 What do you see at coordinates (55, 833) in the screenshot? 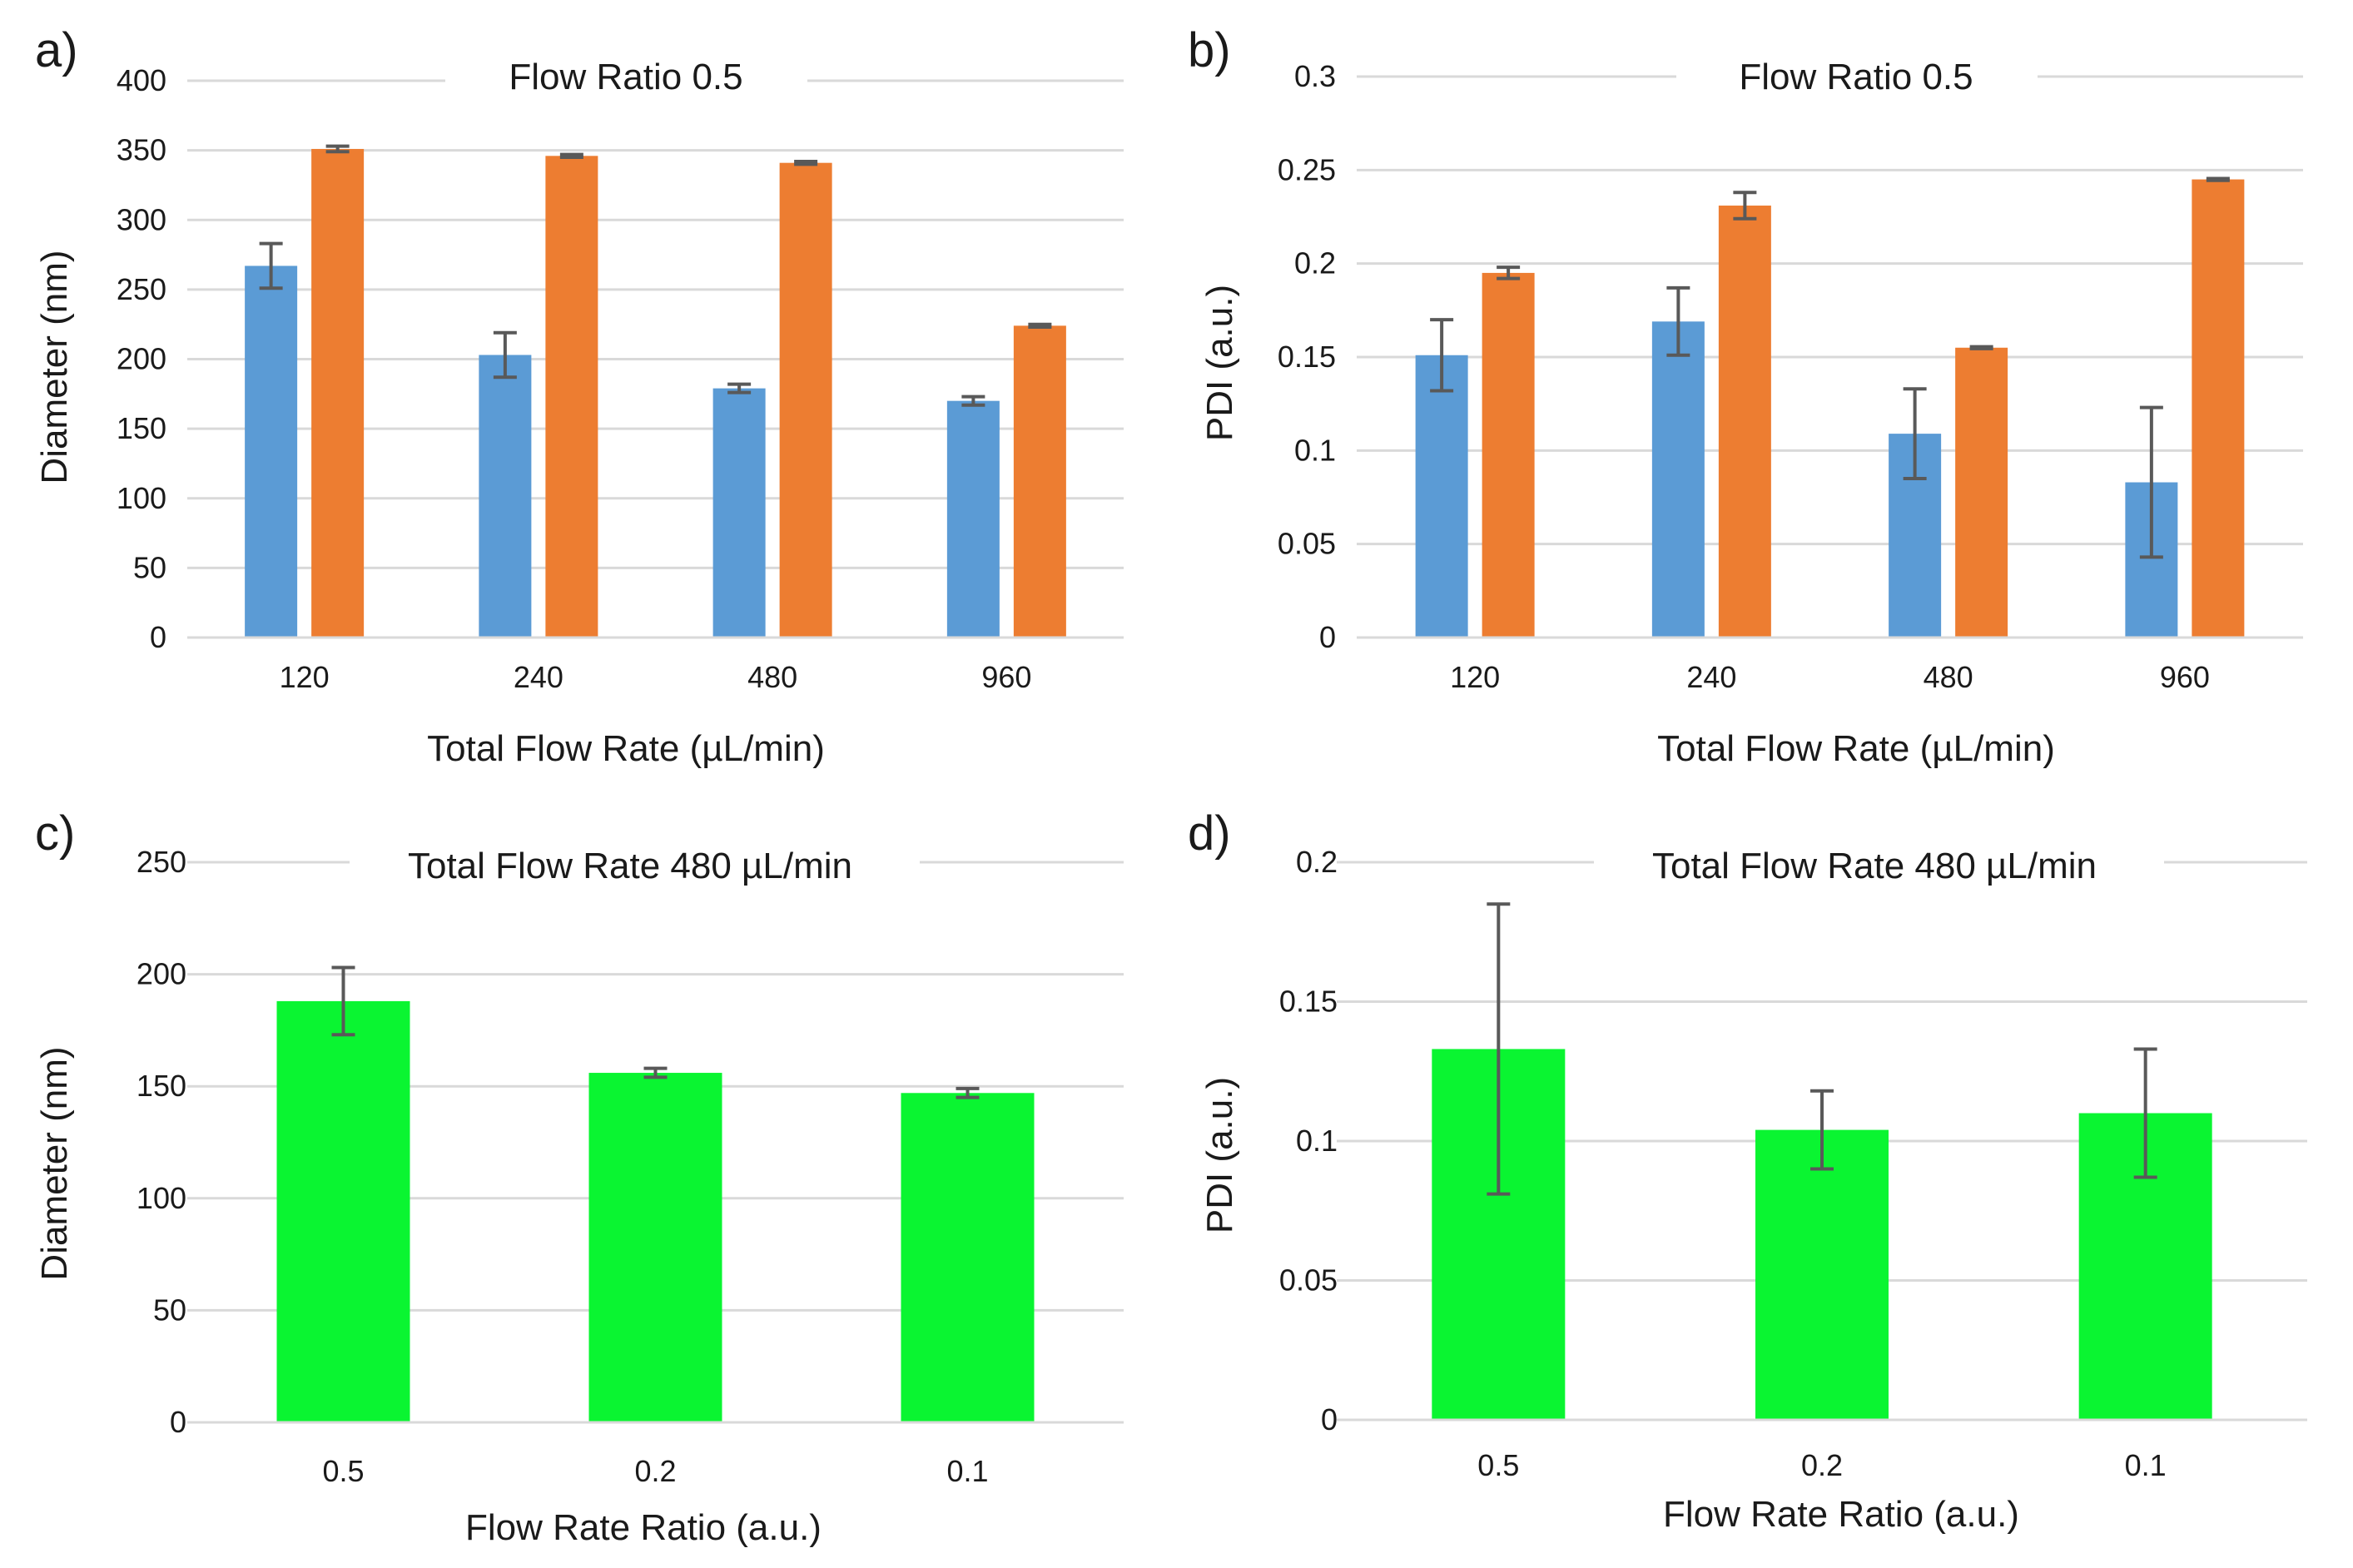
I see `panel-label: c)` at bounding box center [55, 833].